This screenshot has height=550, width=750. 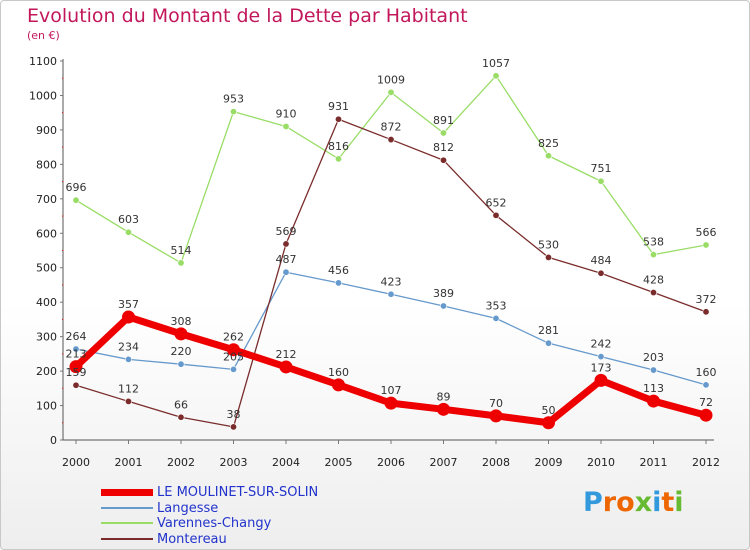 I want to click on data-label: 953, so click(x=233, y=99).